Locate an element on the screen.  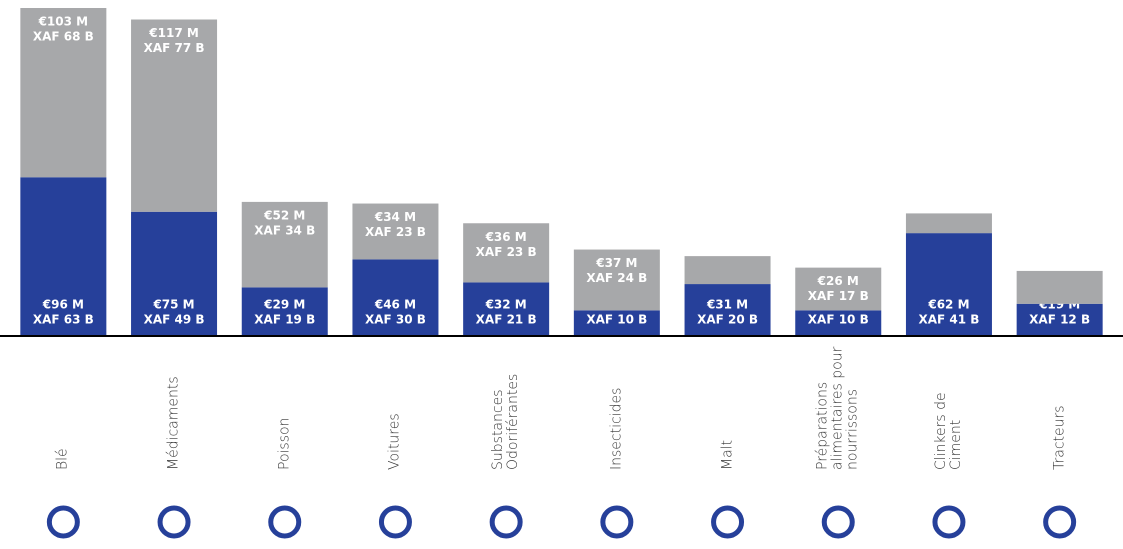
value-label: €103 M is located at coordinates (63, 22).